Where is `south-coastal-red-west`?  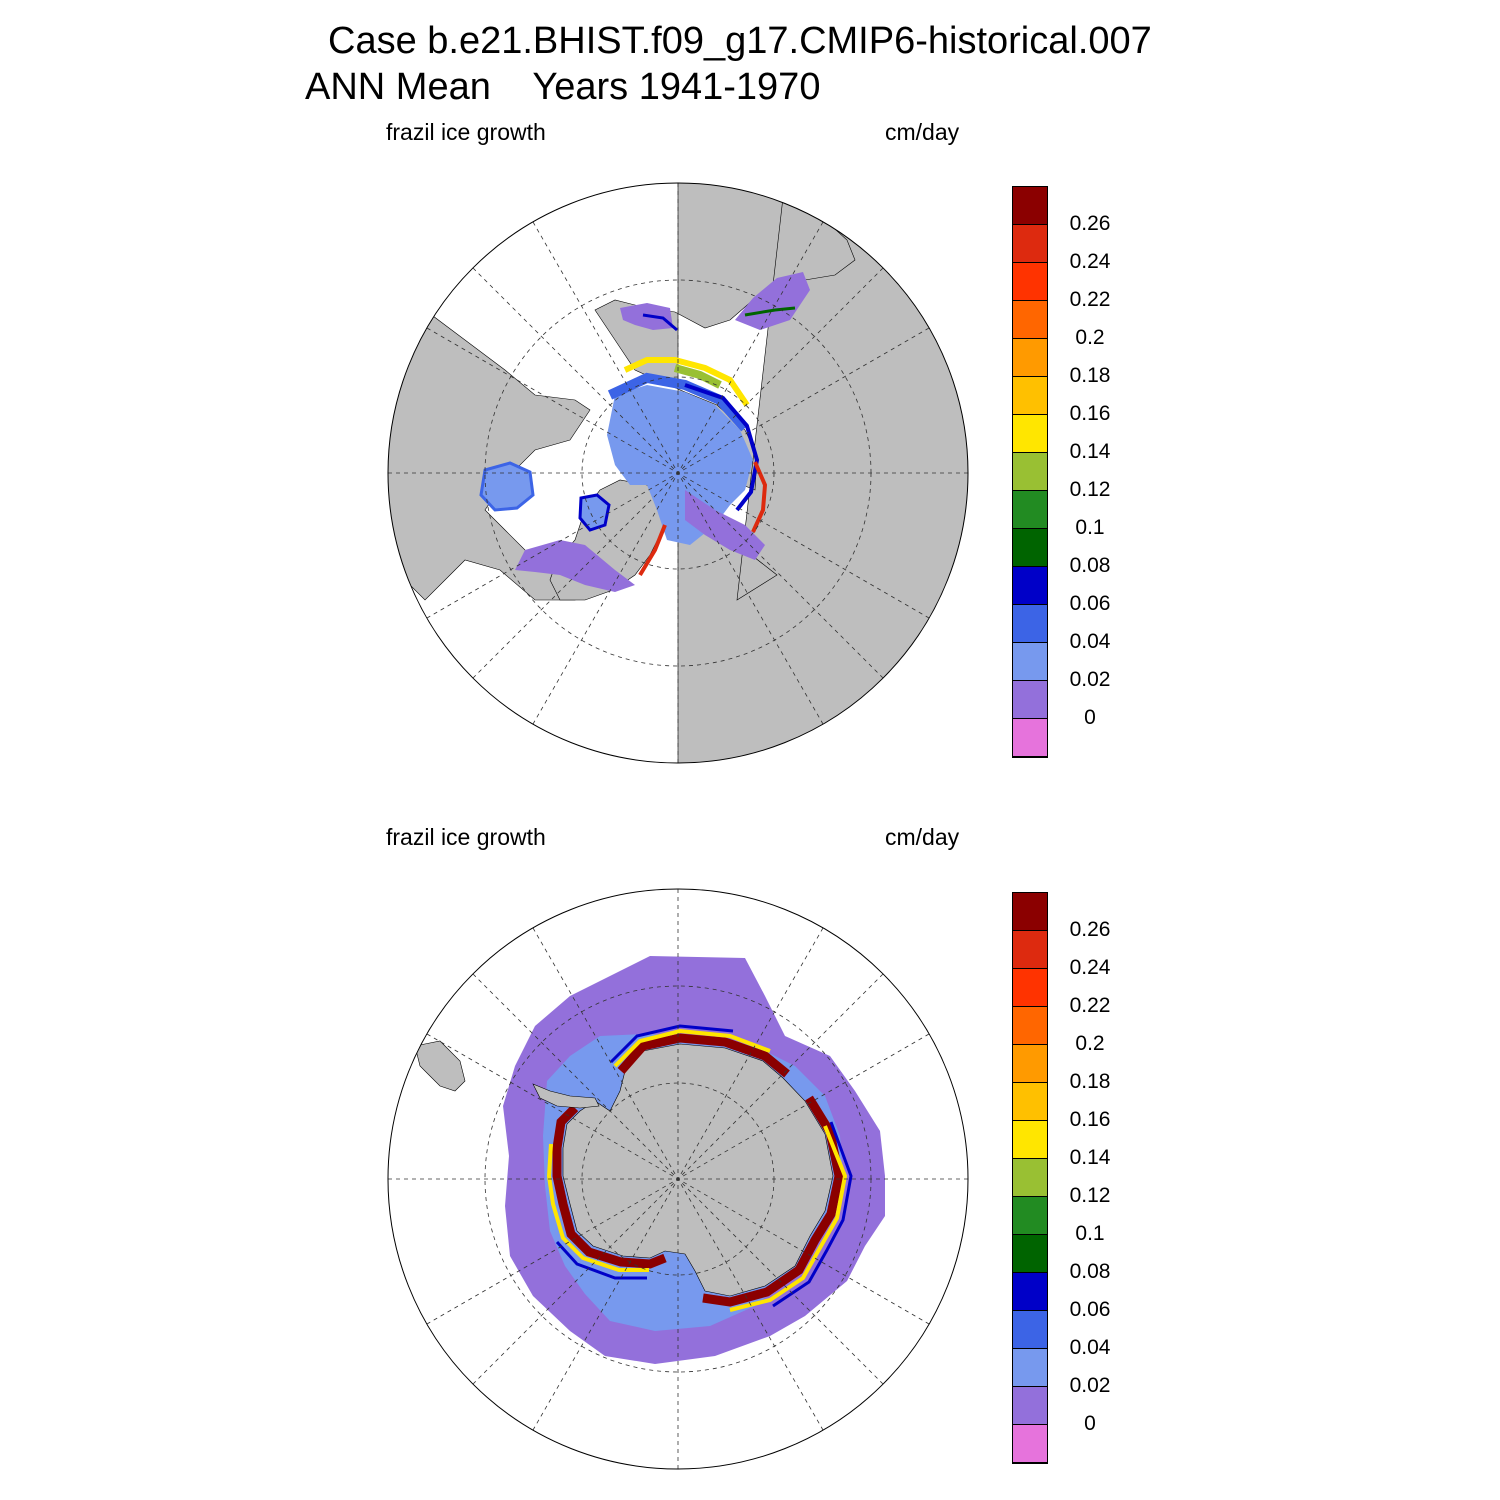
south-coastal-red-west is located at coordinates (609, 1186).